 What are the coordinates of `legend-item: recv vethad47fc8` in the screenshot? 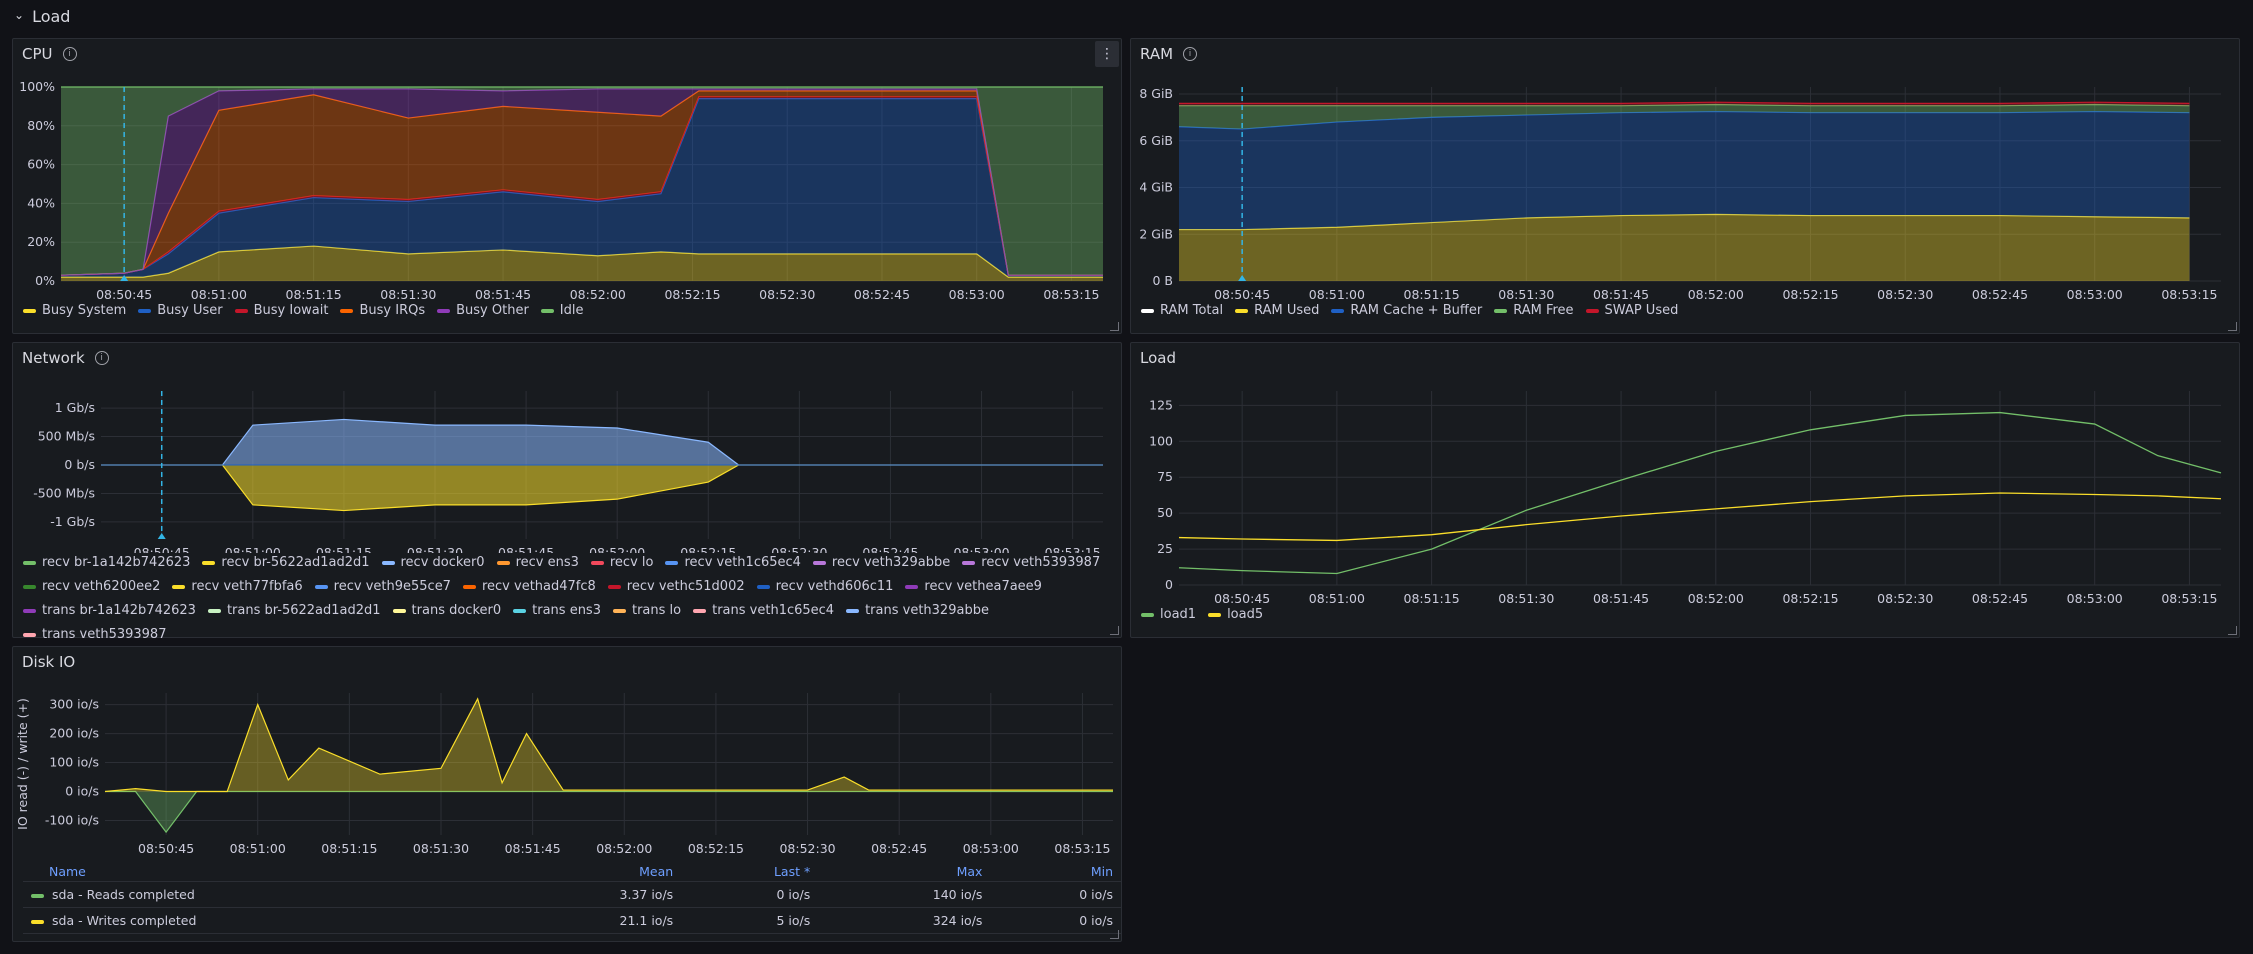 It's located at (529, 586).